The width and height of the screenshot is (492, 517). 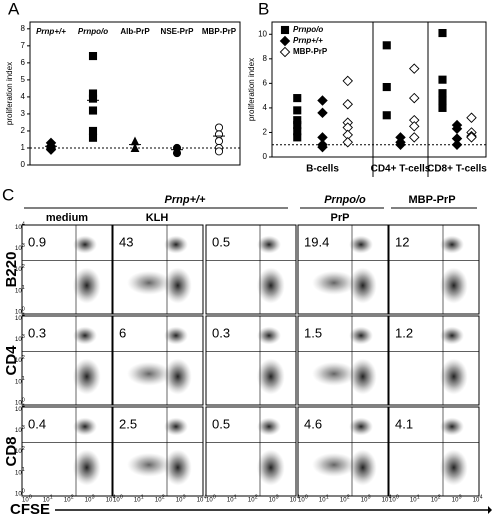 What do you see at coordinates (23, 130) in the screenshot?
I see `y-tick-label: 2` at bounding box center [23, 130].